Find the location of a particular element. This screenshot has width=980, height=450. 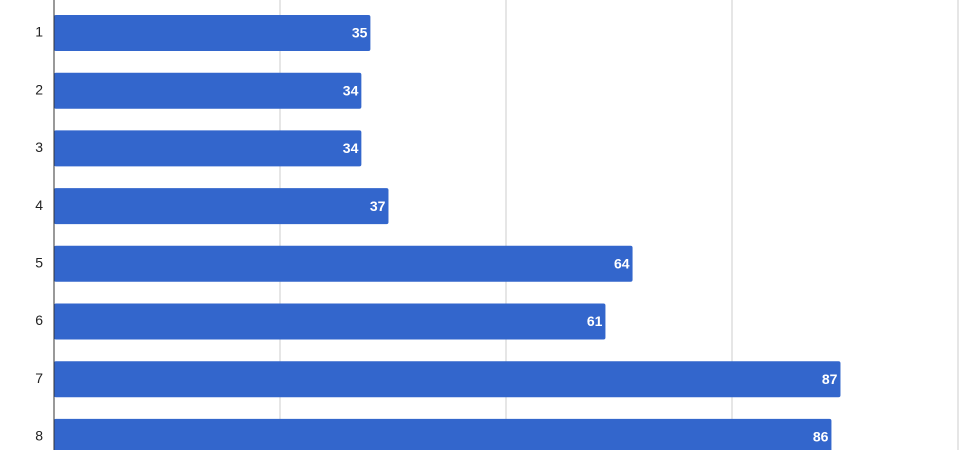

value-label: 61 is located at coordinates (595, 321).